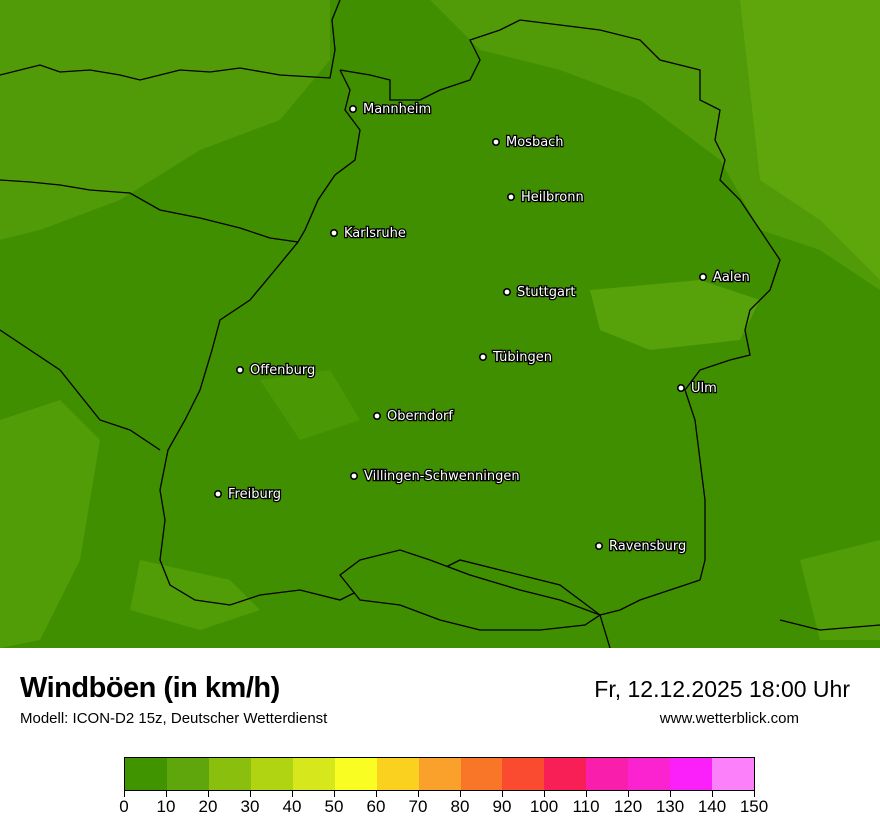  What do you see at coordinates (124, 806) in the screenshot?
I see `legend-tick-label: 0` at bounding box center [124, 806].